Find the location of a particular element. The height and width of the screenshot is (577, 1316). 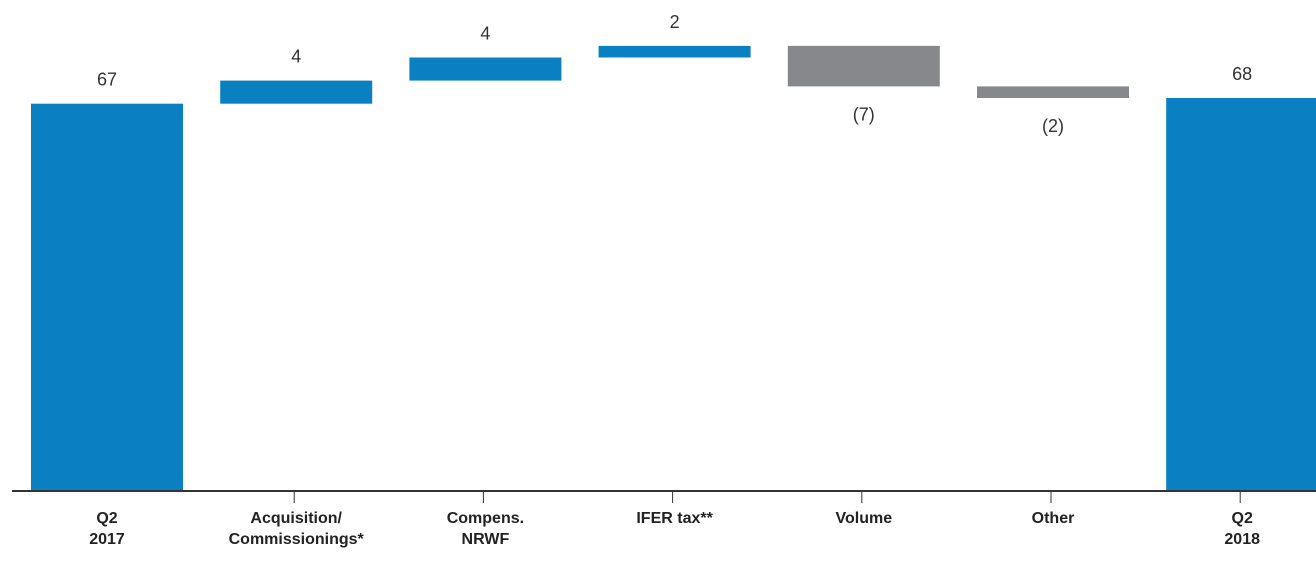

category-label-2-line-2: Commissionings* is located at coordinates (297, 539).